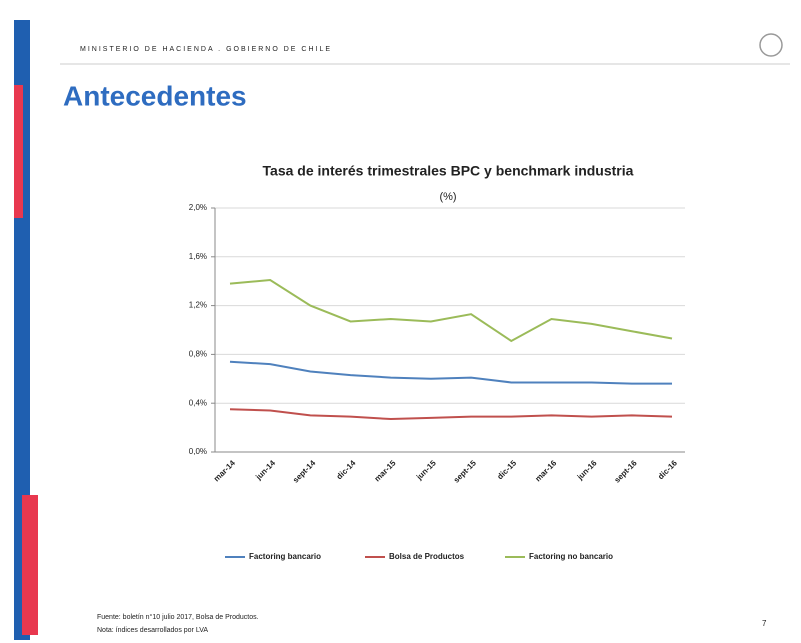 The height and width of the screenshot is (643, 801). What do you see at coordinates (447, 197) in the screenshot?
I see `chart-subtitle: (%)` at bounding box center [447, 197].